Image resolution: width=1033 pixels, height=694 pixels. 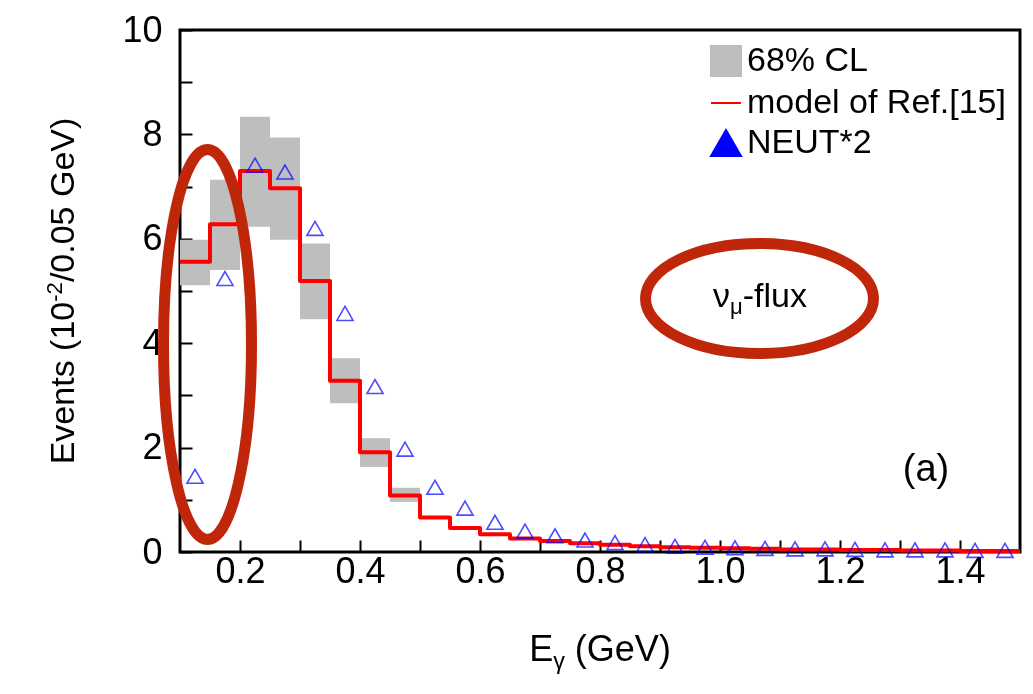 What do you see at coordinates (152, 551) in the screenshot?
I see `y-tick-label: 0` at bounding box center [152, 551].